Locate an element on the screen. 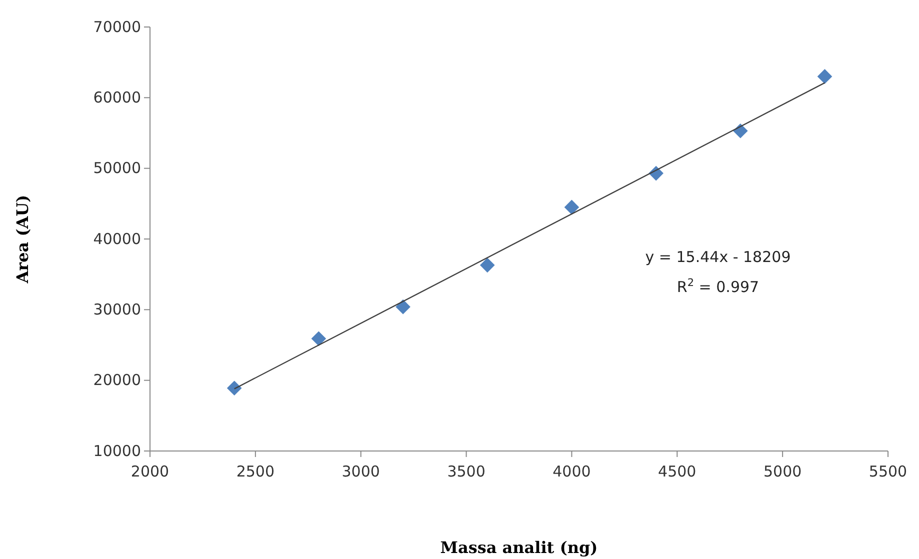  x-tick-label: 5500 is located at coordinates (888, 471).